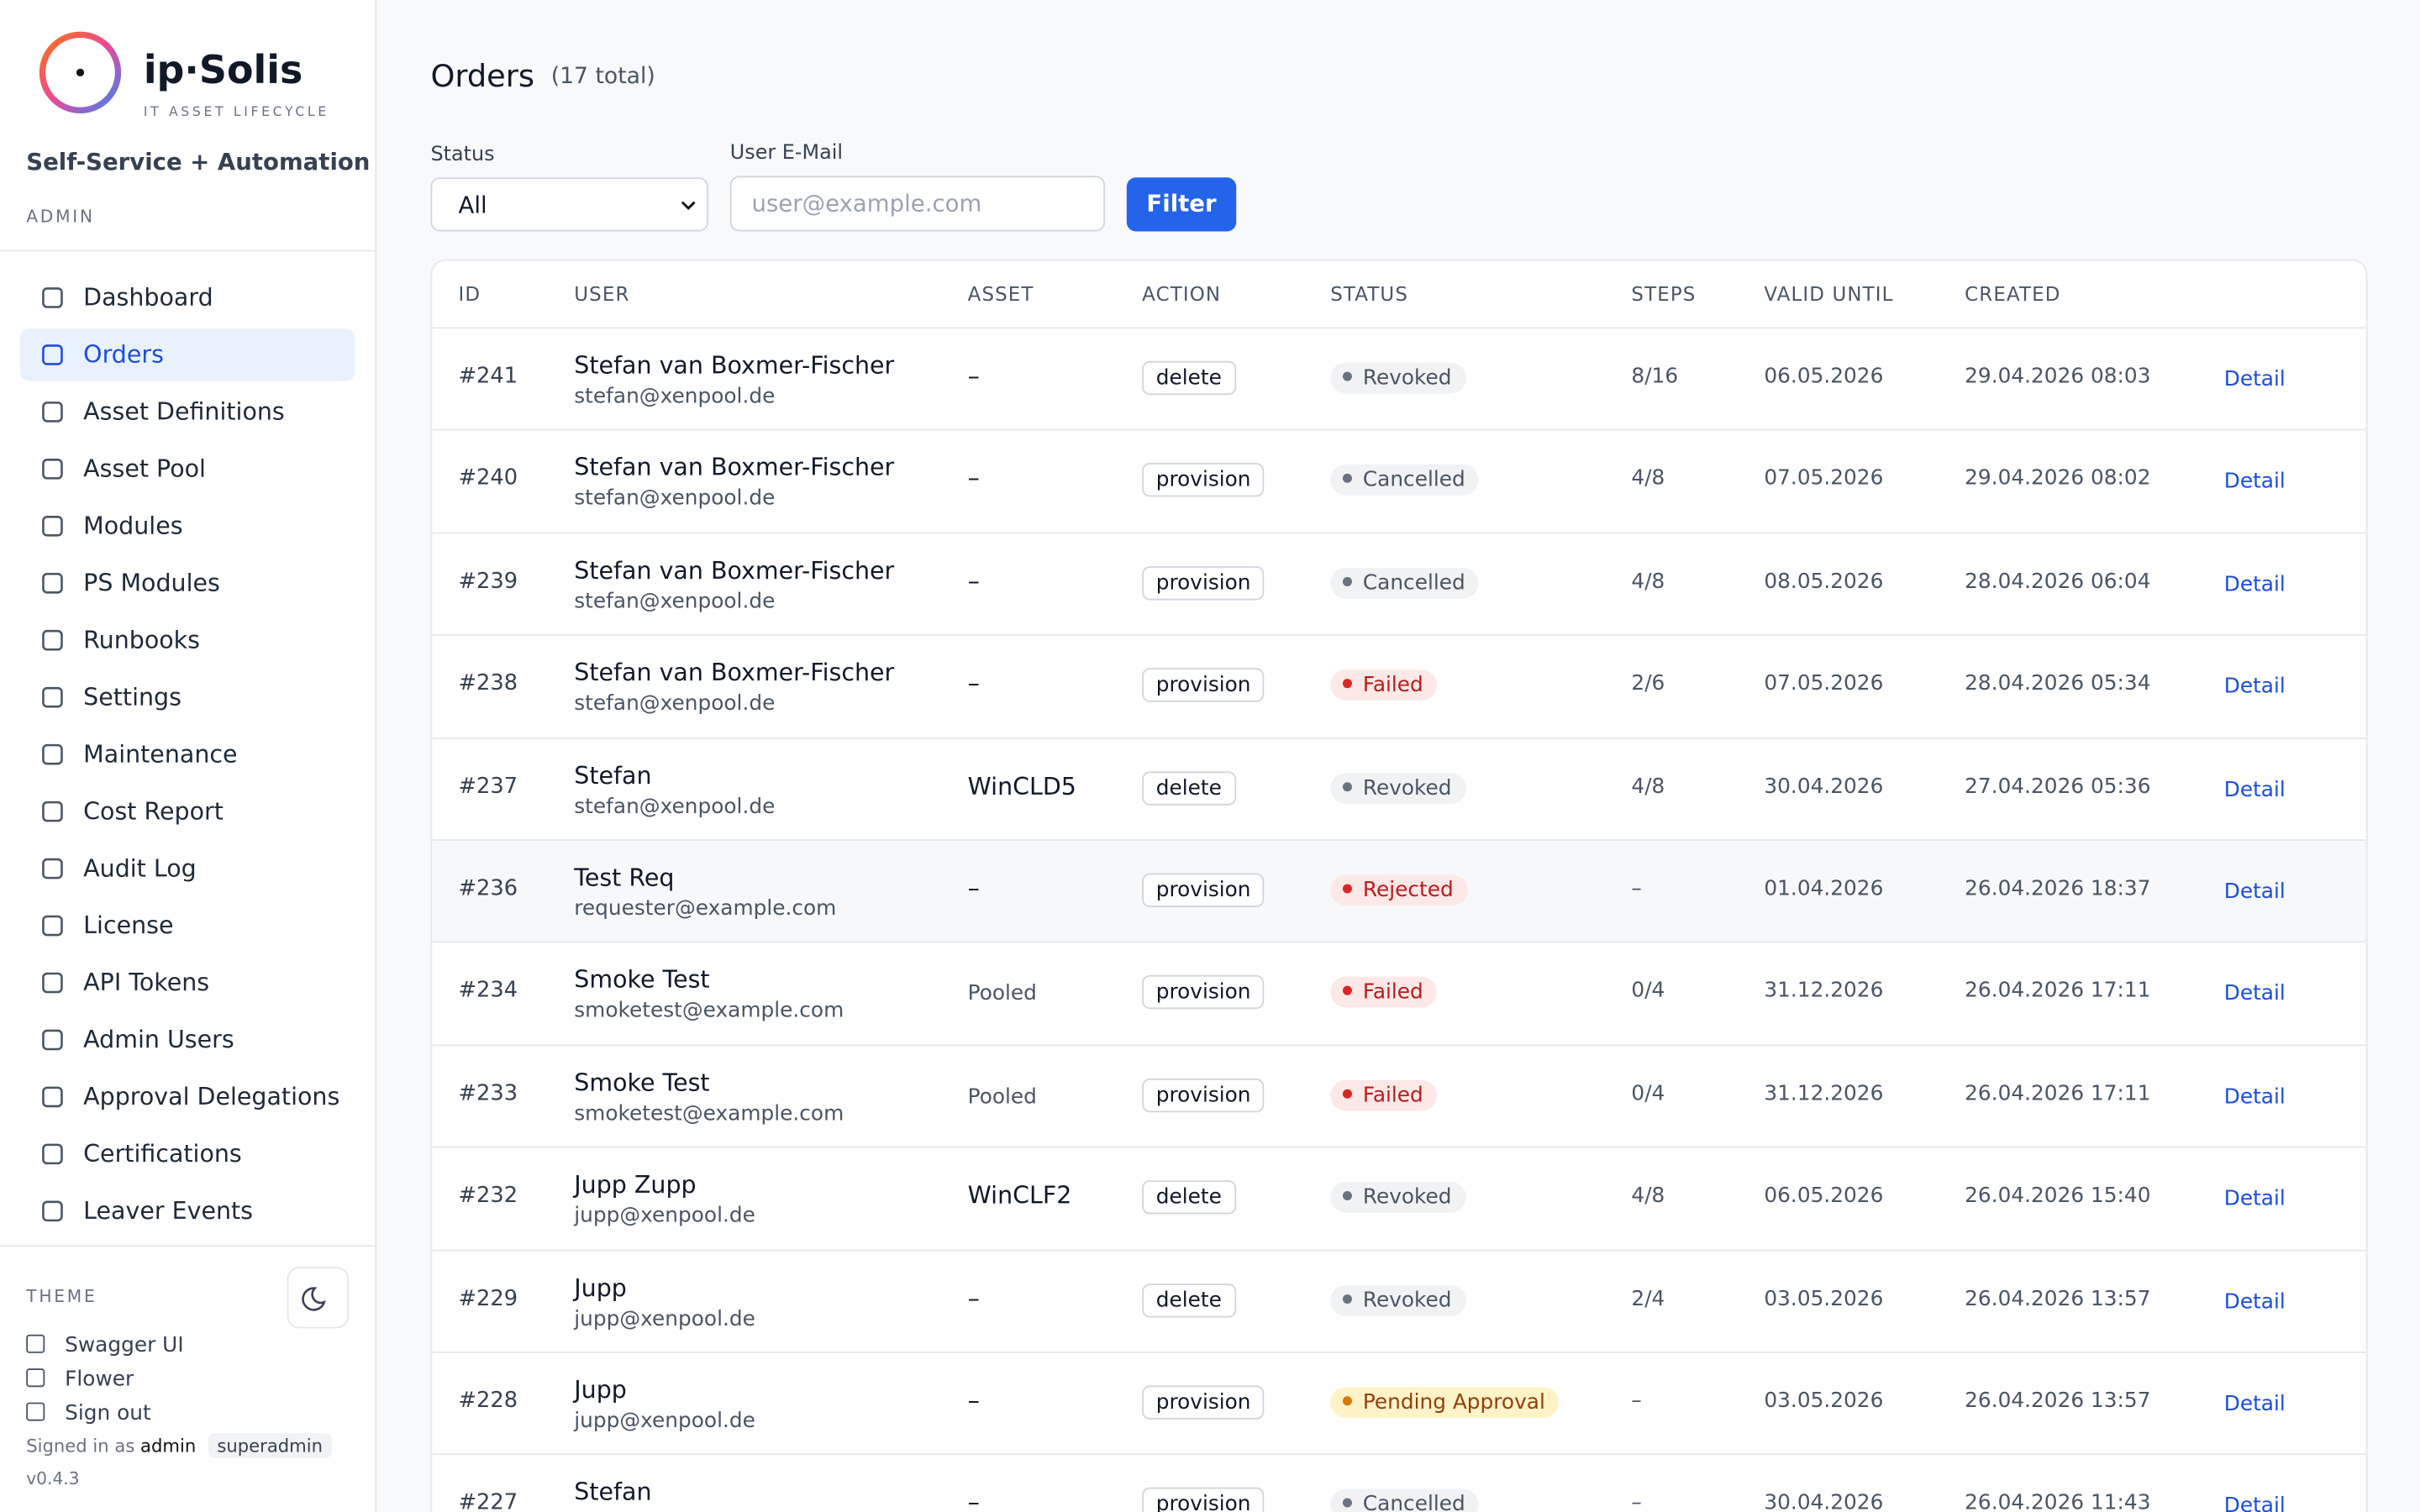  What do you see at coordinates (35, 1378) in the screenshot?
I see `link-icon` at bounding box center [35, 1378].